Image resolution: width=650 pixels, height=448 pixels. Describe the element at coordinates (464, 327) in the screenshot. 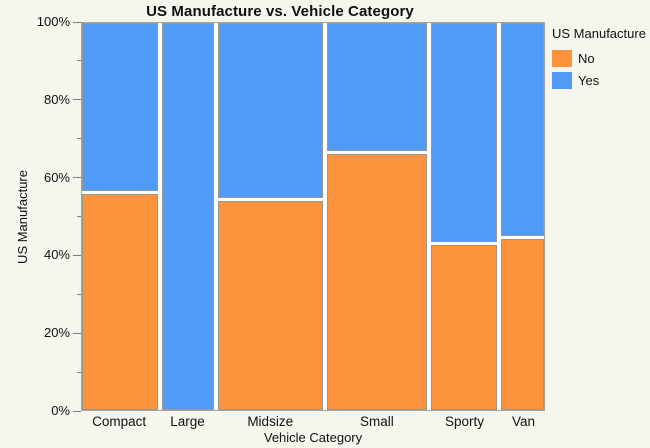

I see `mosaic-segment-sporty-no` at that location.